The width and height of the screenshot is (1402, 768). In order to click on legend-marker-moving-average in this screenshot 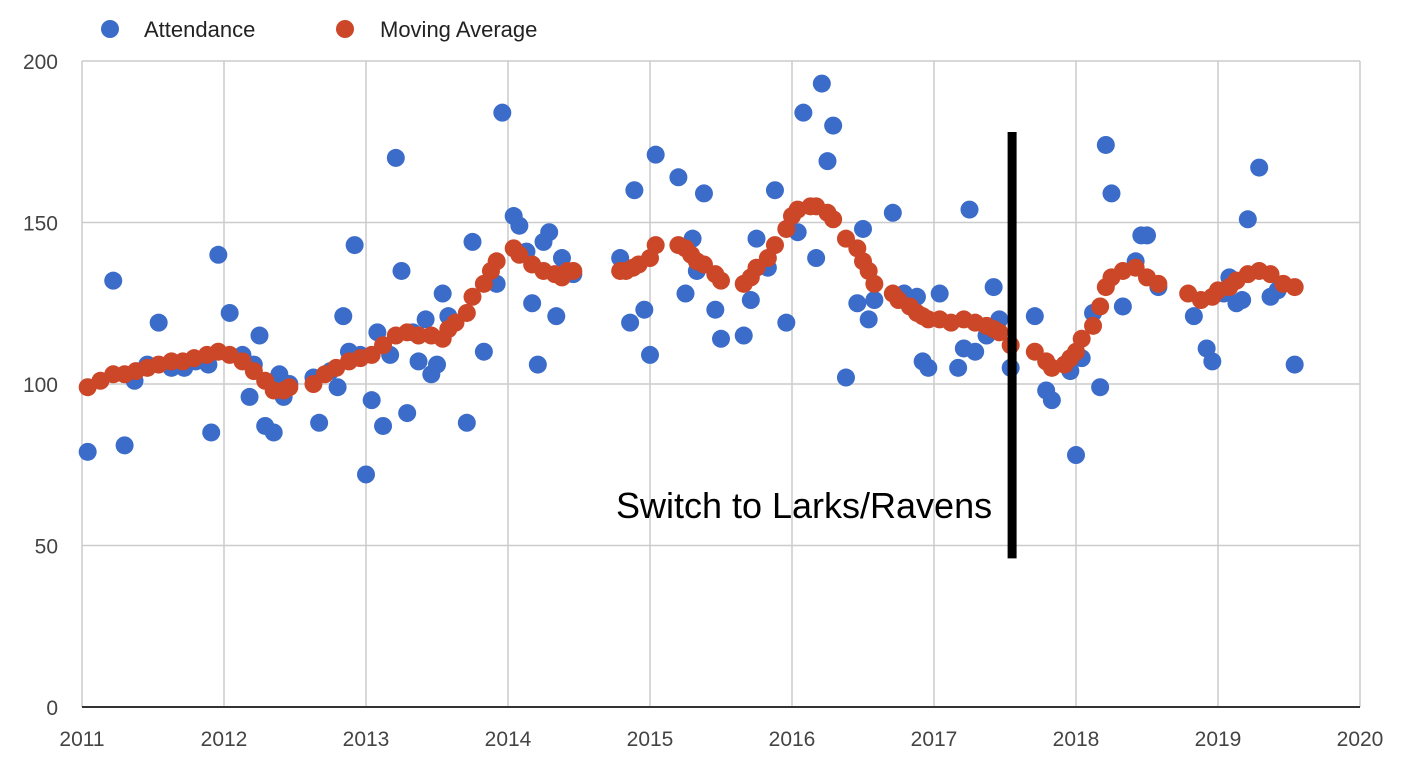, I will do `click(345, 29)`.